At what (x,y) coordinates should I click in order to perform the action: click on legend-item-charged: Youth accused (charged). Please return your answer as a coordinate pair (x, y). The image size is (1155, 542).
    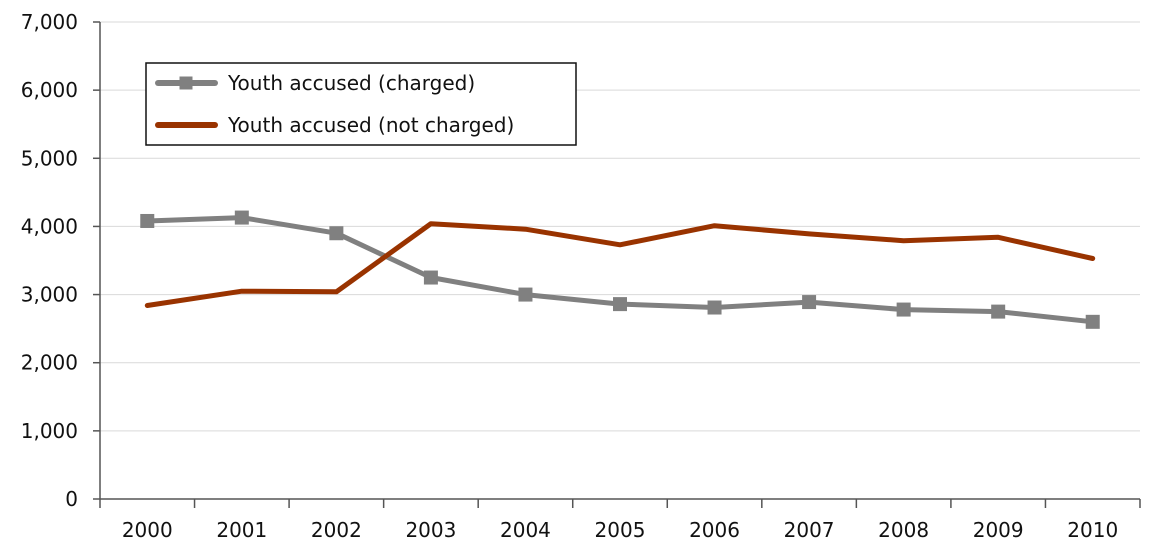
    Looking at the image, I should click on (315, 83).